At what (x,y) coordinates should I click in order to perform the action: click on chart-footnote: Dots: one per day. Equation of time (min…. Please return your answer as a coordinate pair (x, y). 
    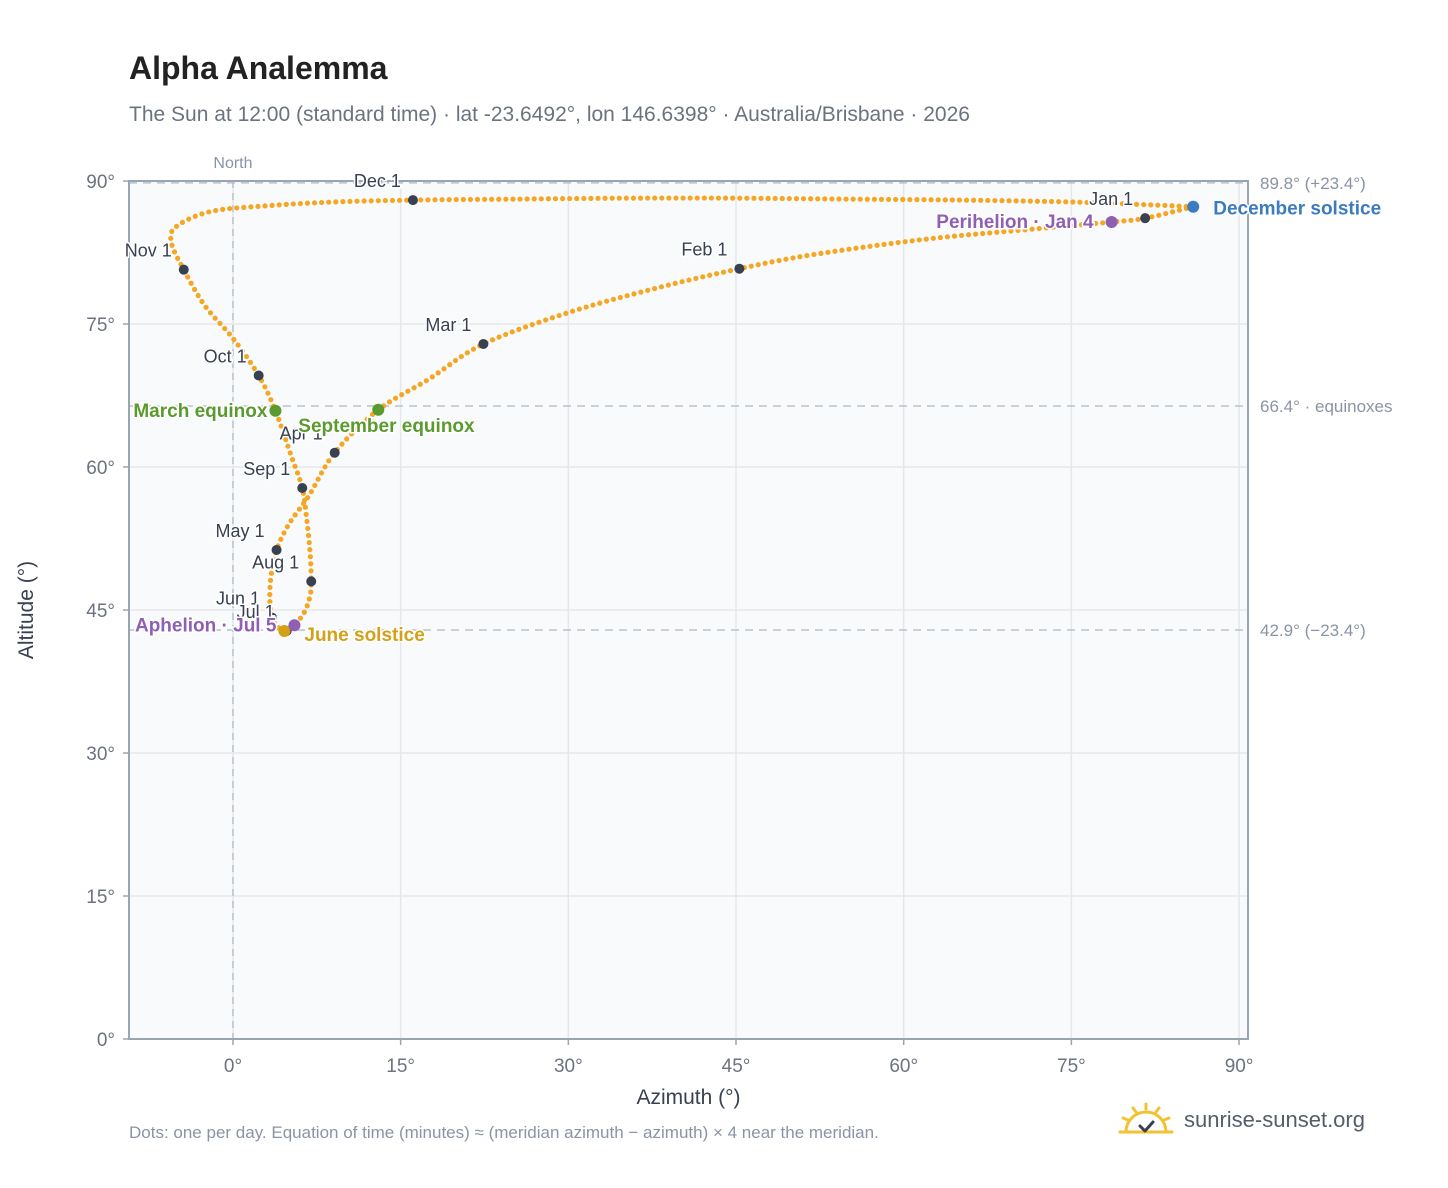
    Looking at the image, I should click on (504, 1132).